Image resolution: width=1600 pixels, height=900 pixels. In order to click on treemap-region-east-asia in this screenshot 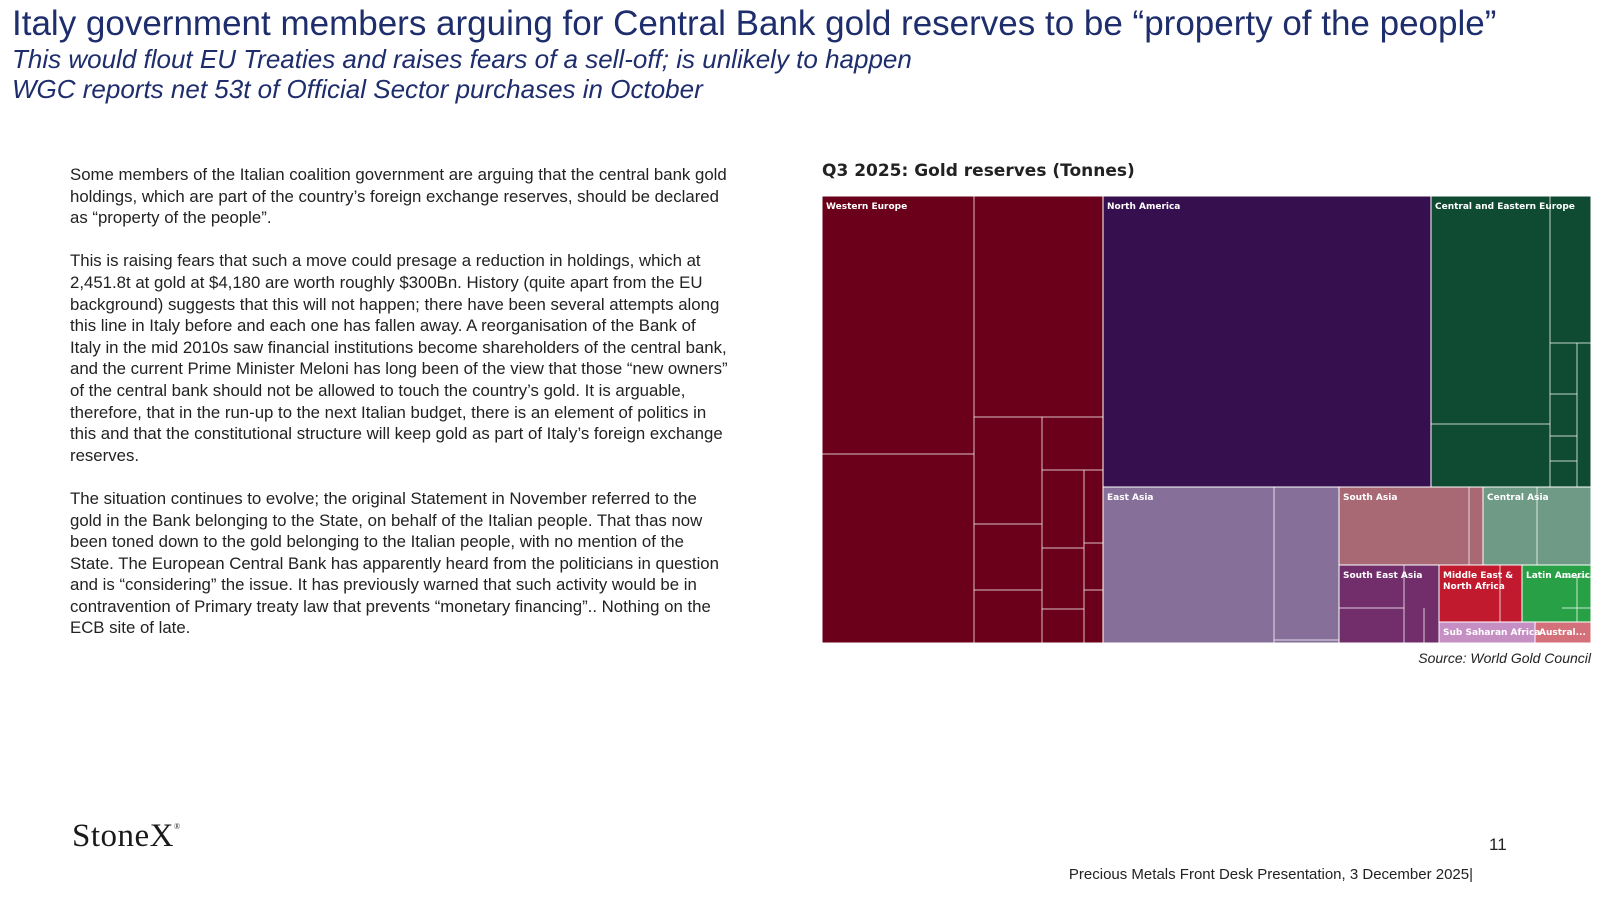, I will do `click(1221, 564)`.